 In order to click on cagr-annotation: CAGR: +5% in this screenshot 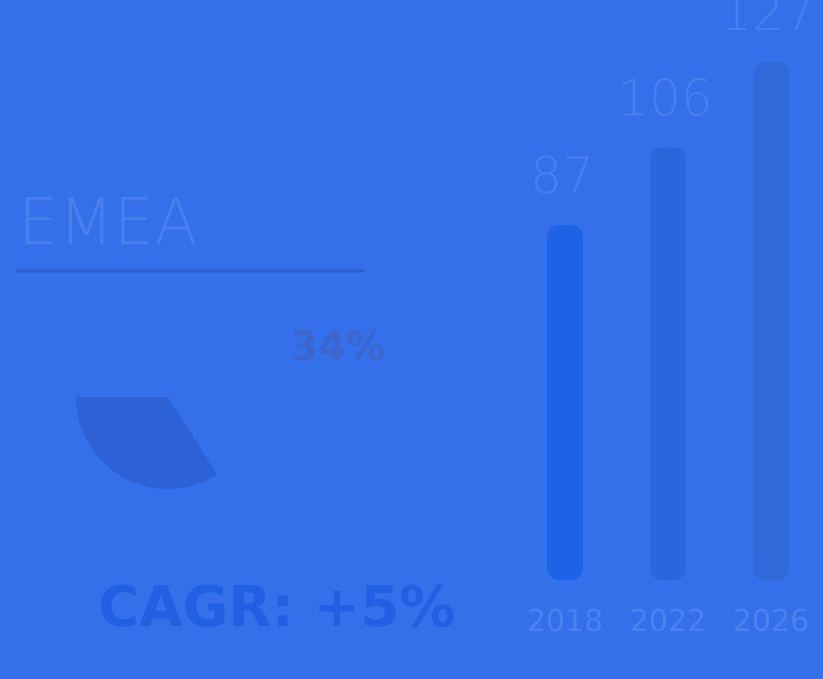, I will do `click(276, 607)`.